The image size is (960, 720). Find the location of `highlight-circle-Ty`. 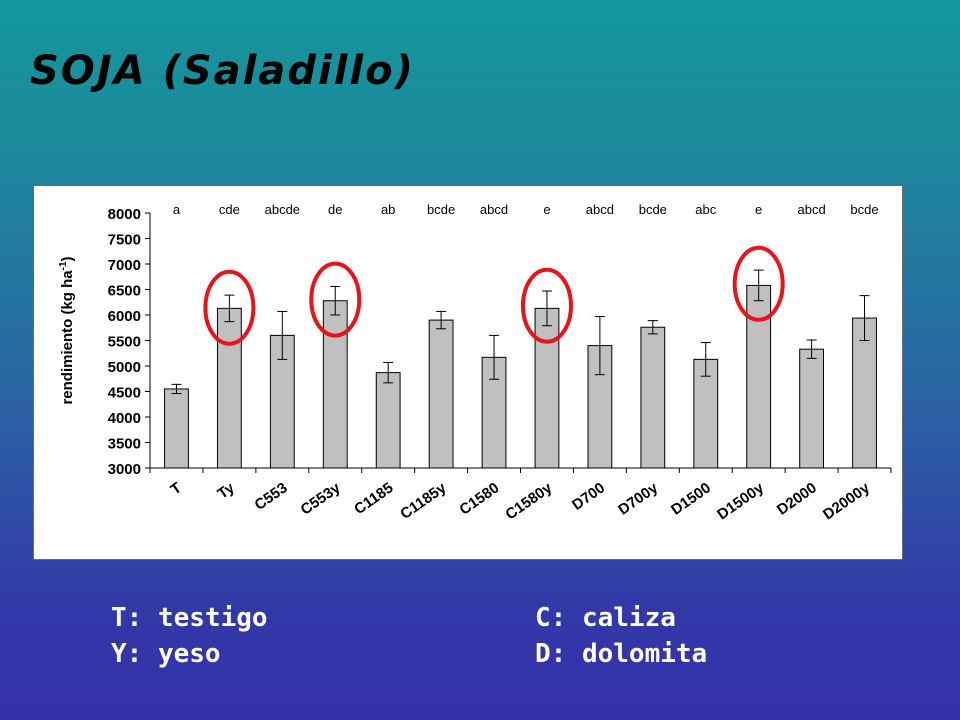

highlight-circle-Ty is located at coordinates (229, 307).